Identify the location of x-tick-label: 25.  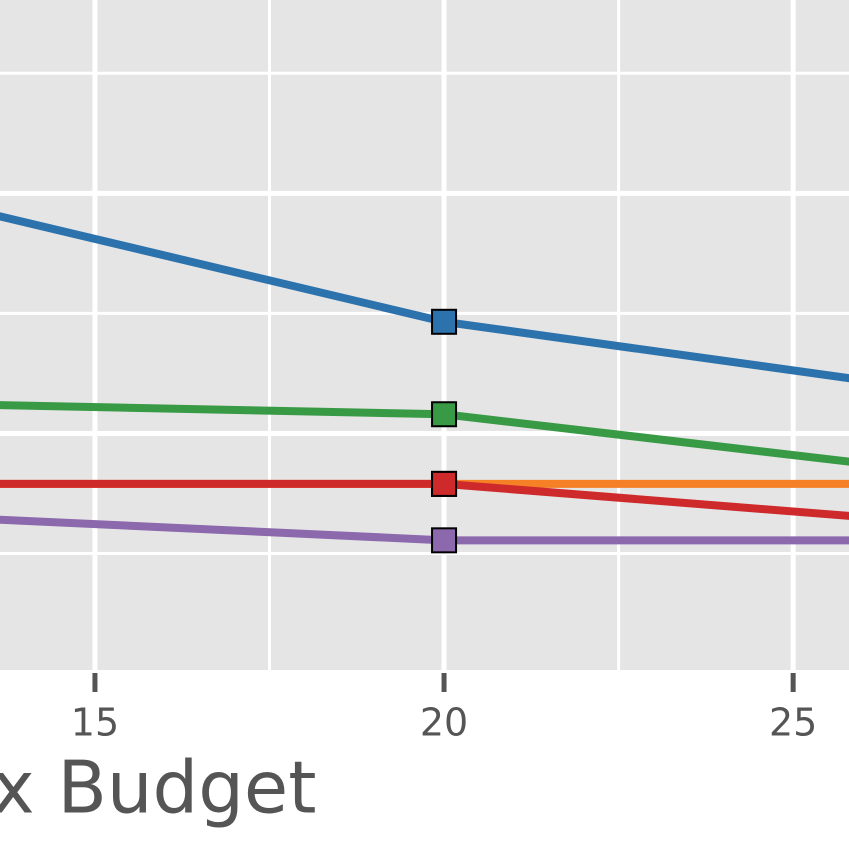
(793, 723).